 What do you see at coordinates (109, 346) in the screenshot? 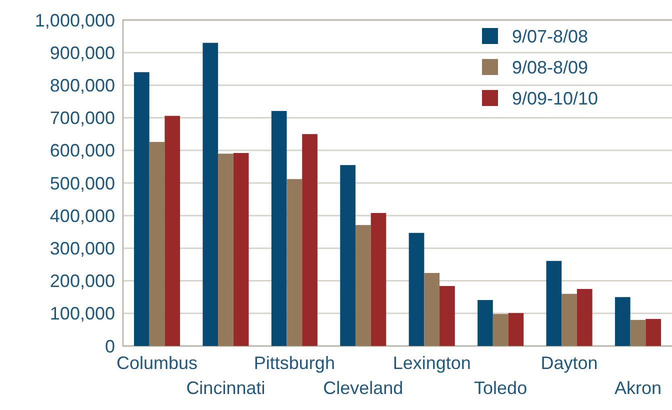
I see `y-tick-label: 0` at bounding box center [109, 346].